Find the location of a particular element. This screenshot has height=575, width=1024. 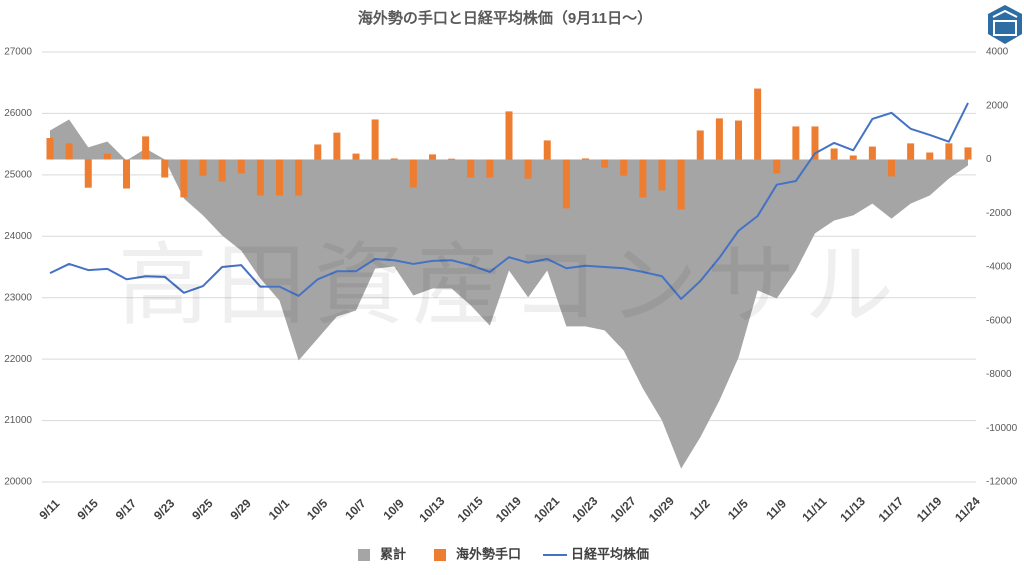

chart-title: 海外勢の手口と日経平均株価（9月11日～） is located at coordinates (505, 18).